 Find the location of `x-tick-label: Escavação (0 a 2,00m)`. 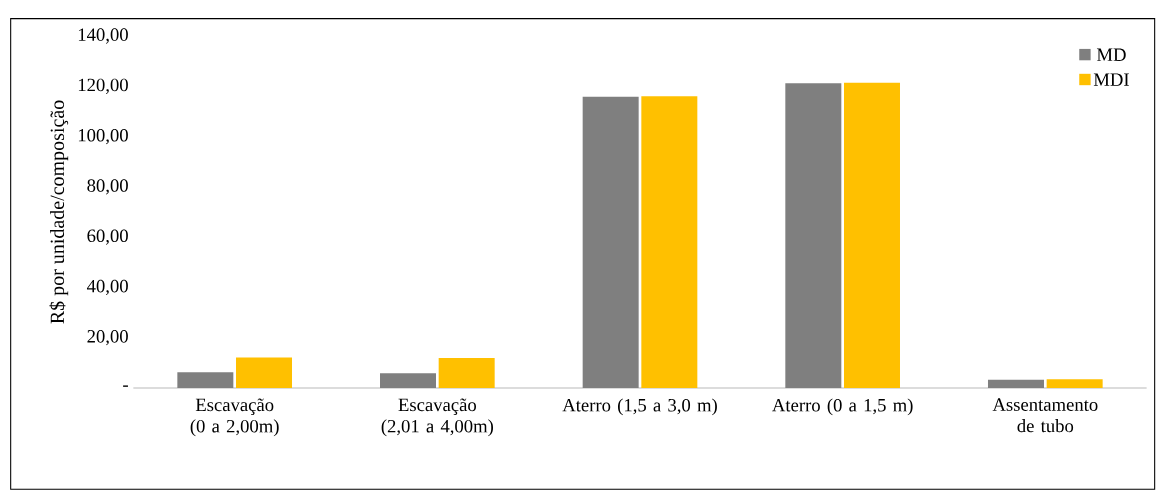

x-tick-label: Escavação (0 a 2,00m) is located at coordinates (234, 417).